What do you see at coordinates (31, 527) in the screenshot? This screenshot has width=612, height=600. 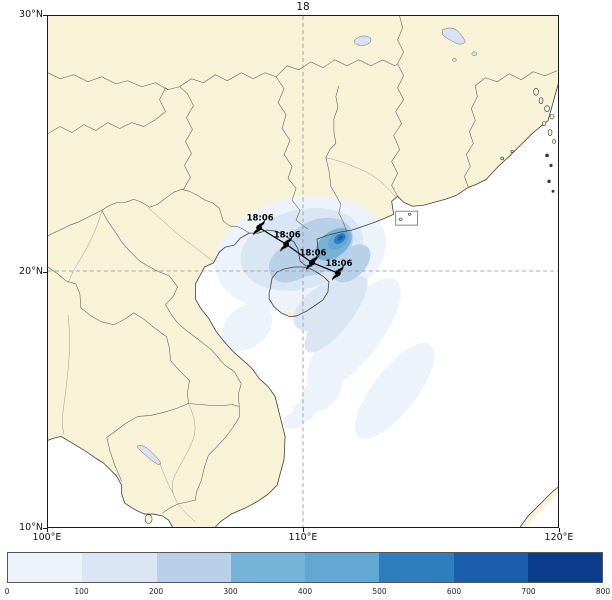 I see `y-tick-label: 10°N` at bounding box center [31, 527].